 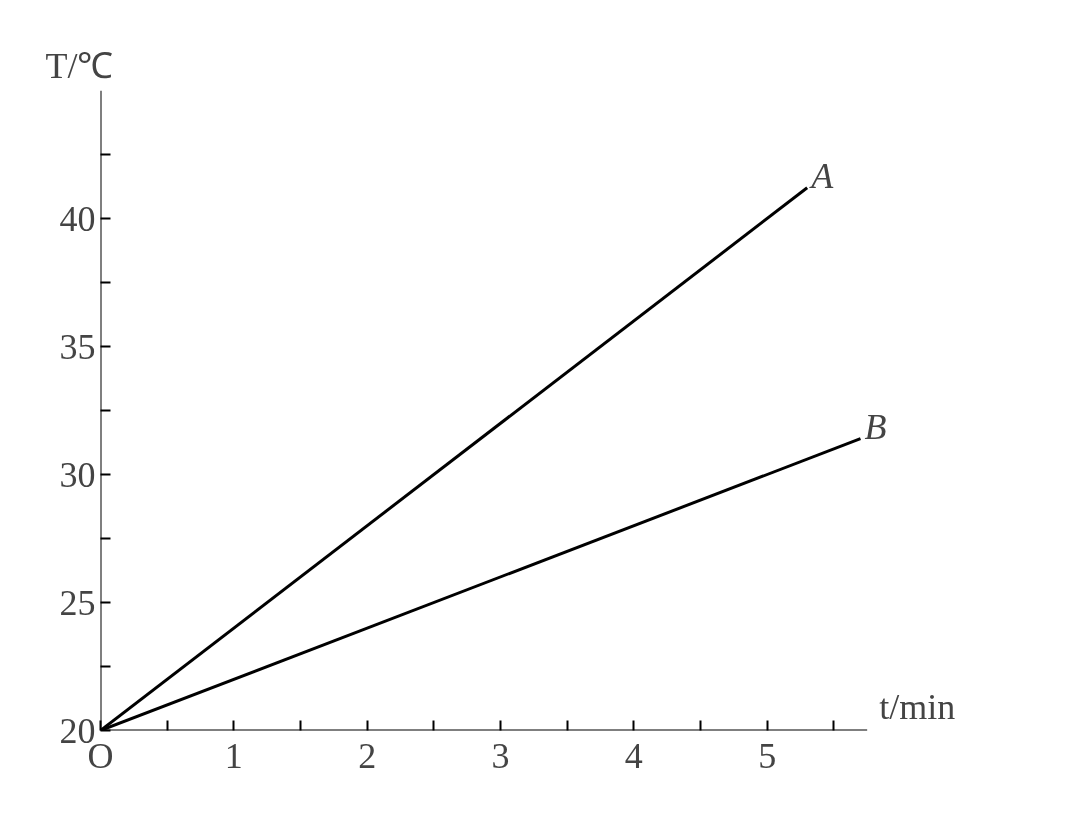 I want to click on x-tick-label: 2, so click(x=367, y=755).